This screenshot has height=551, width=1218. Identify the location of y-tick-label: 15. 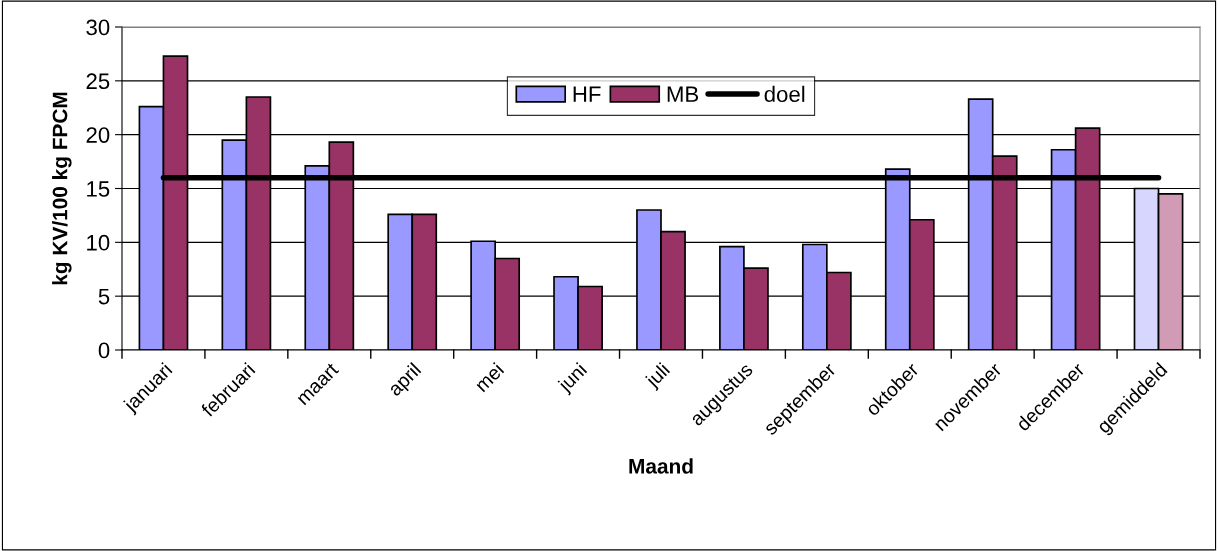
(98, 189).